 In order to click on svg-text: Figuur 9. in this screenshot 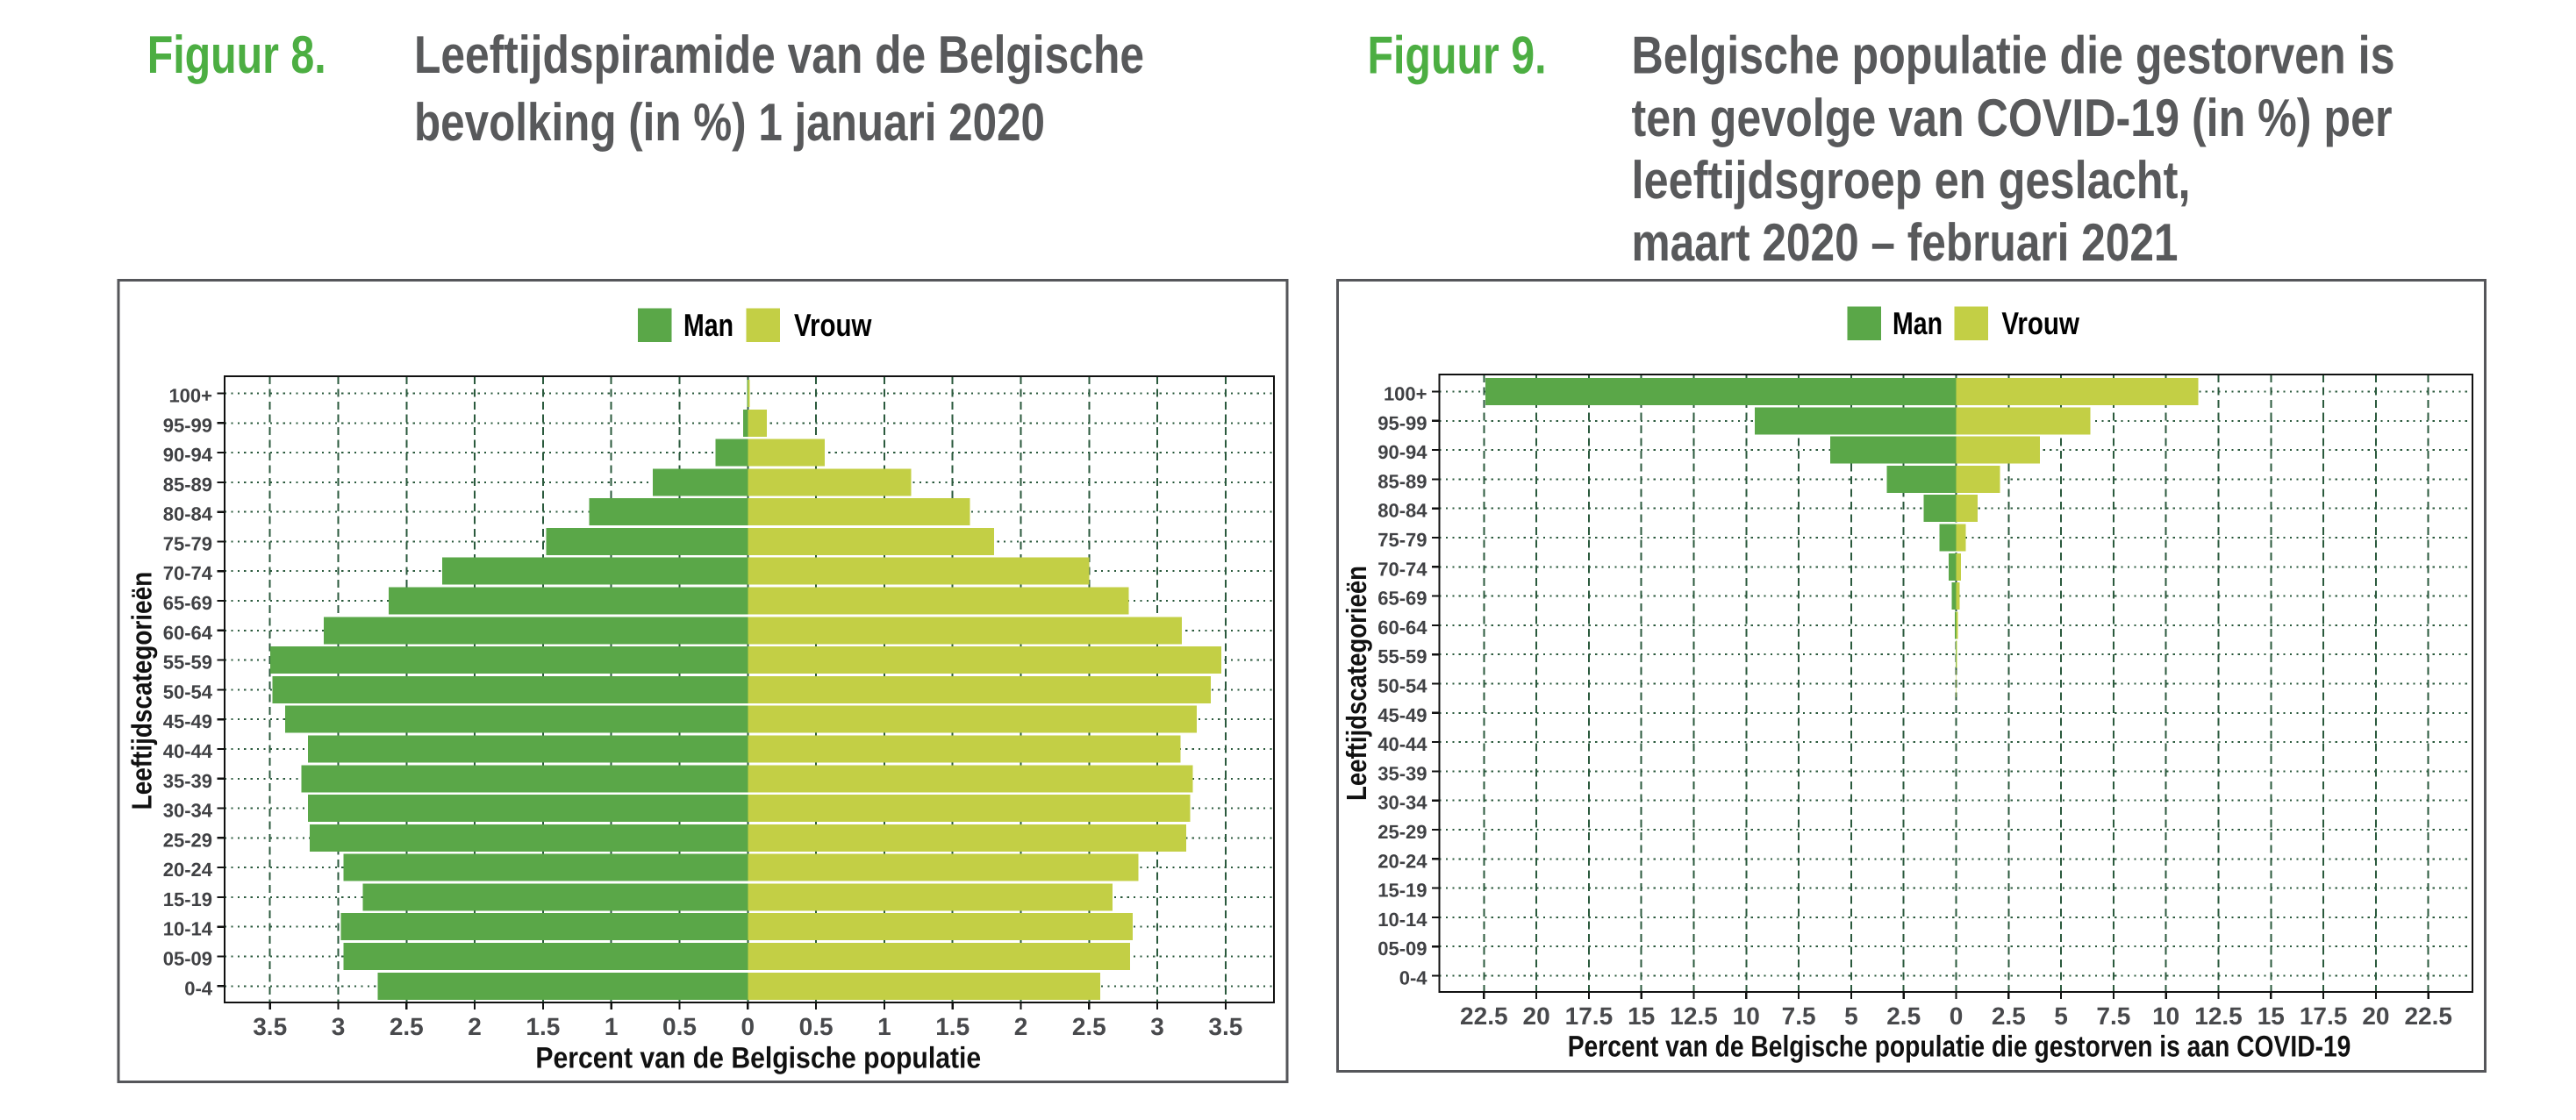, I will do `click(1457, 55)`.